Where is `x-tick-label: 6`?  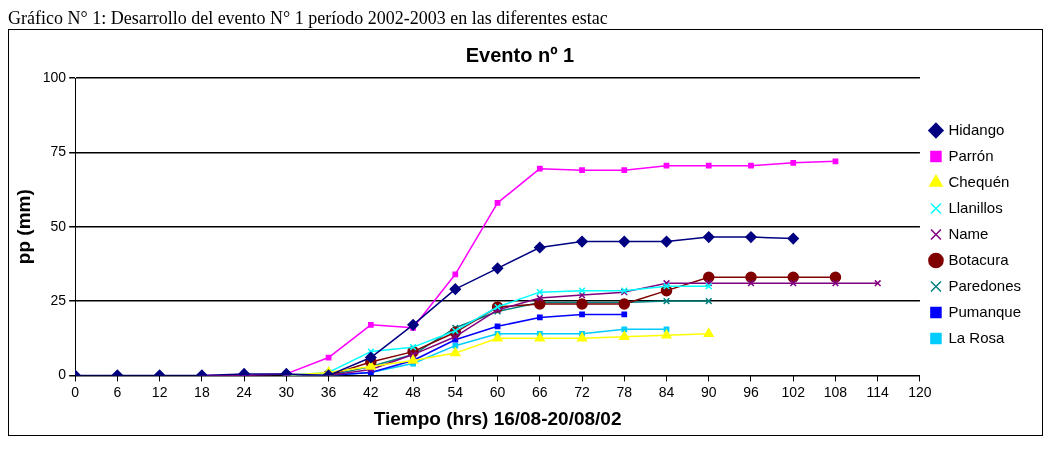 x-tick-label: 6 is located at coordinates (117, 391).